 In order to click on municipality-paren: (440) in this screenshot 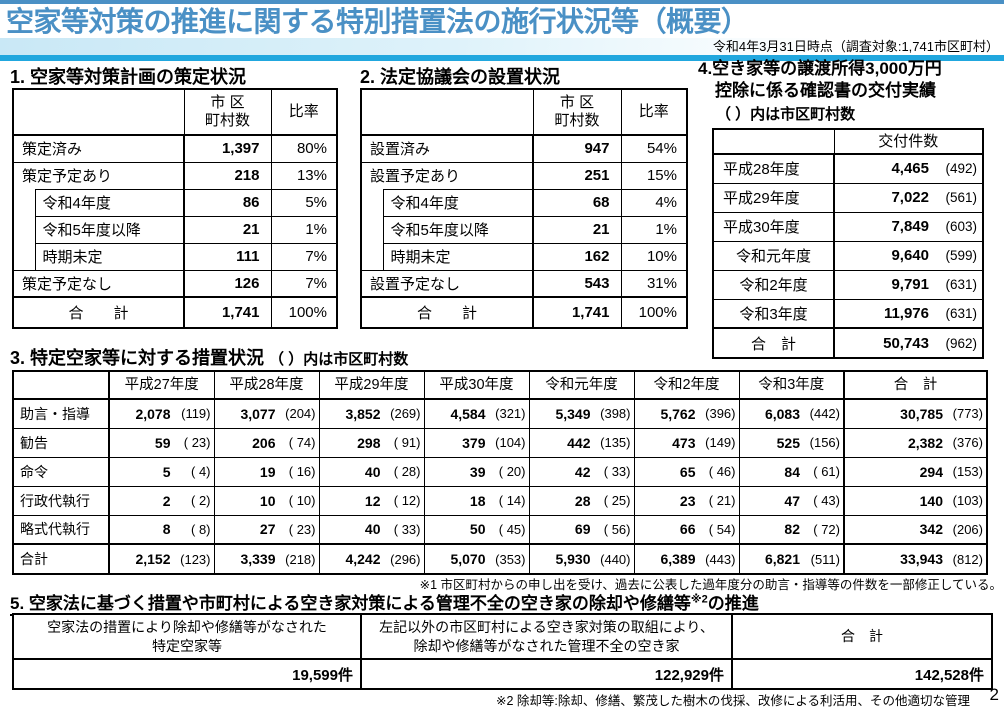, I will do `click(615, 559)`.